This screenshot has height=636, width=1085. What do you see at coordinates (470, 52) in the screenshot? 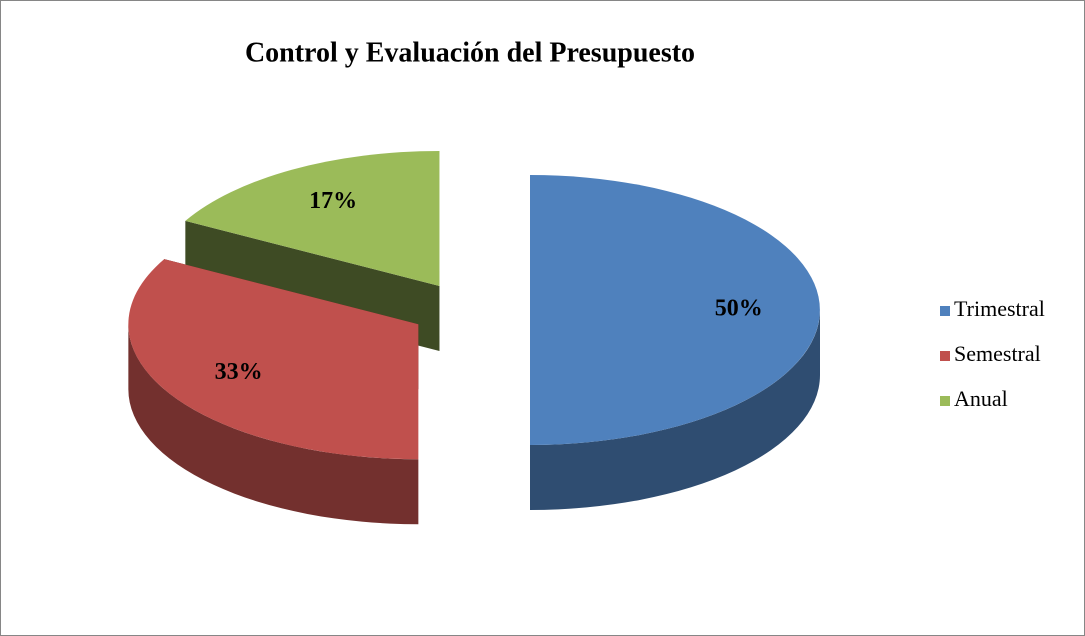
I see `chart-title: Control y Evaluación del Presupuesto` at bounding box center [470, 52].